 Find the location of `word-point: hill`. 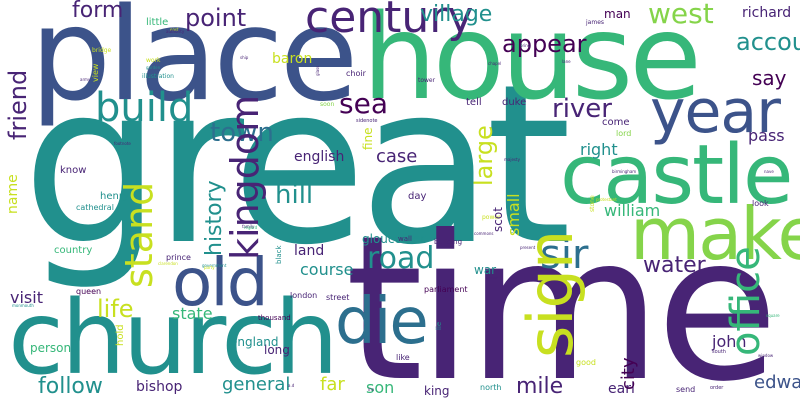

word-point: hill is located at coordinates (294, 195).